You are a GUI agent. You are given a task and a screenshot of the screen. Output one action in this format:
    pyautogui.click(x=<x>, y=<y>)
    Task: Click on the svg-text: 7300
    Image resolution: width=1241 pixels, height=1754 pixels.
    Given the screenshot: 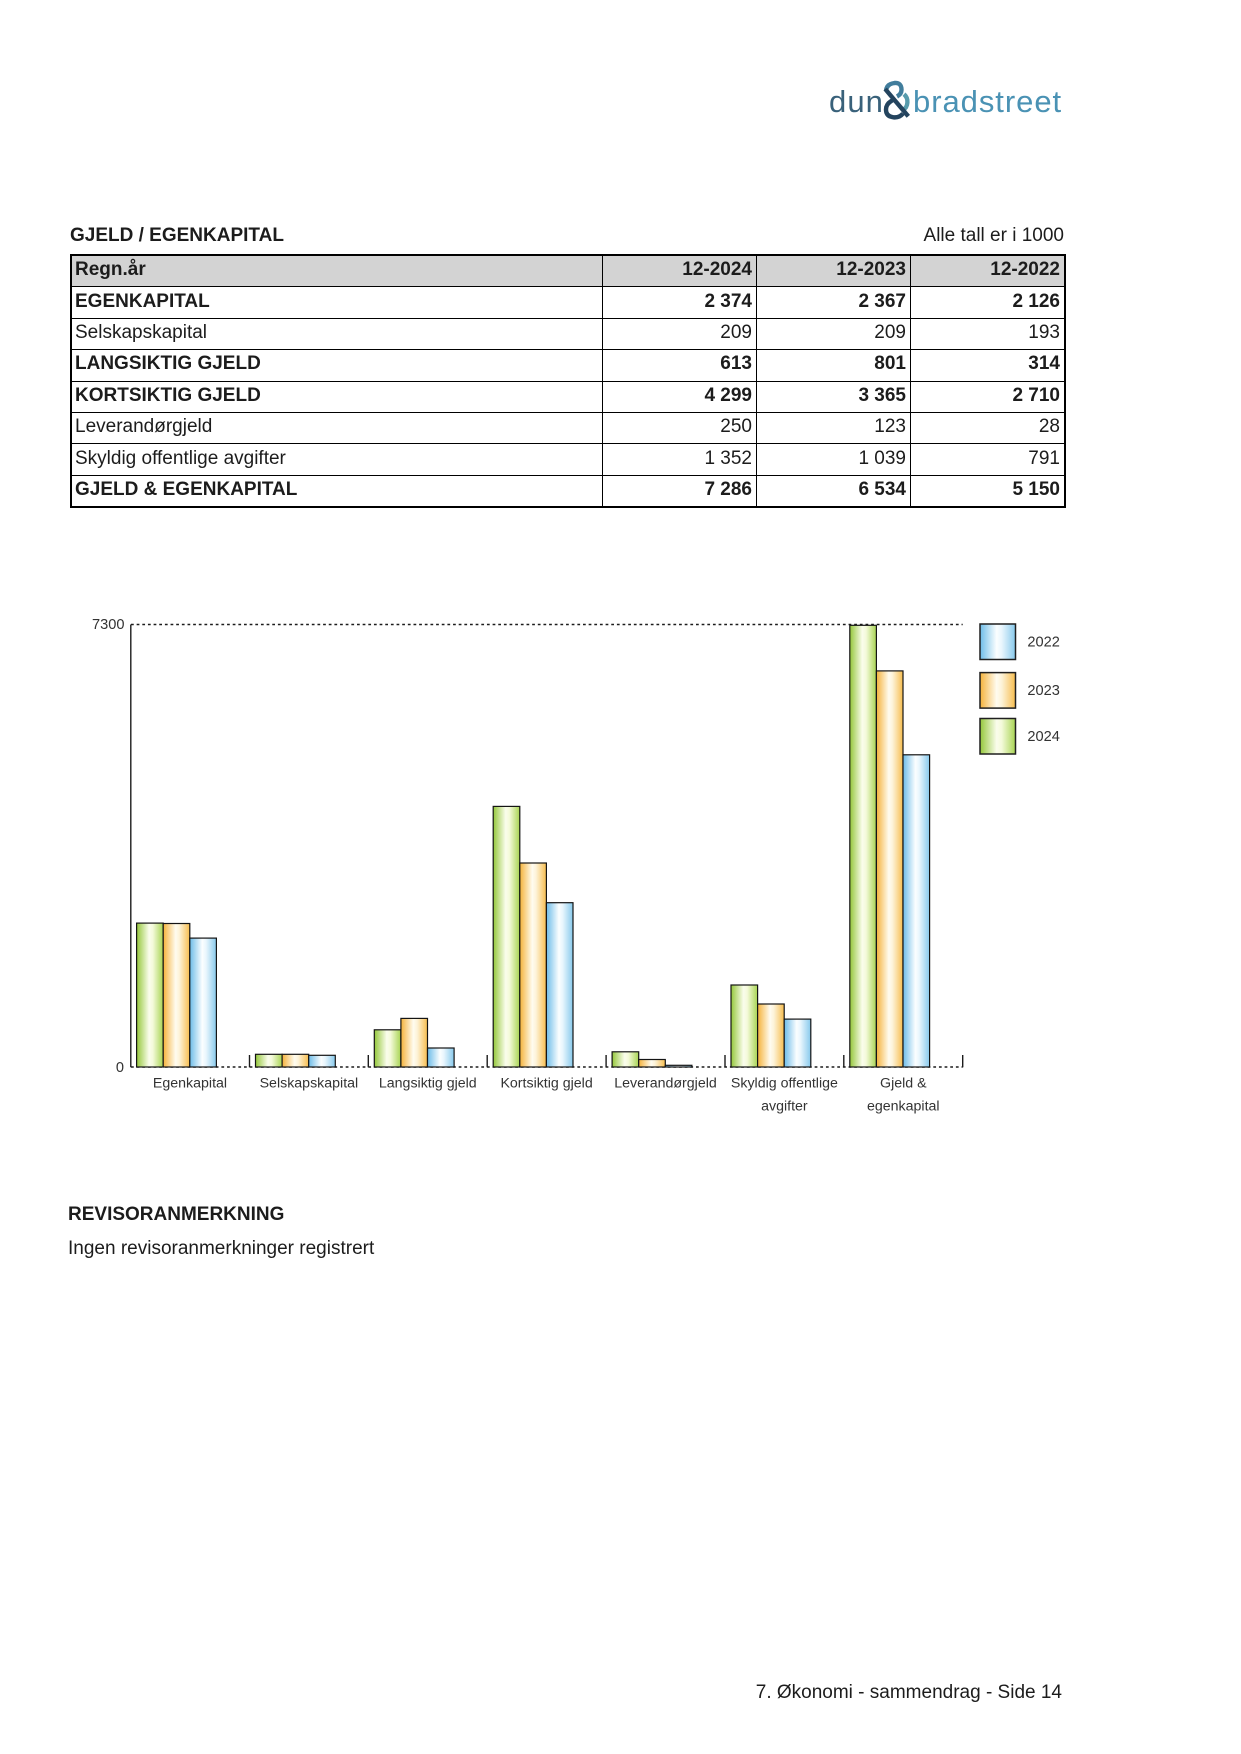 What is the action you would take?
    pyautogui.click(x=108, y=625)
    